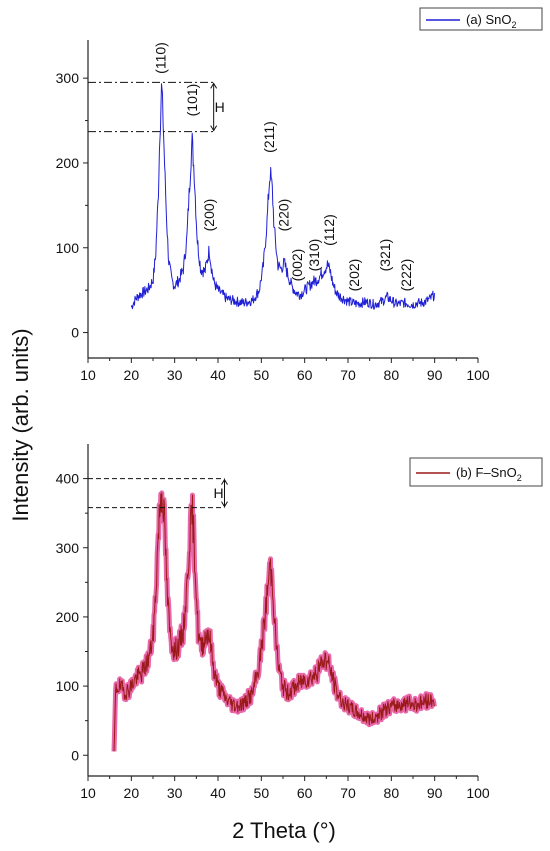  I want to click on series-line, so click(282, 196).